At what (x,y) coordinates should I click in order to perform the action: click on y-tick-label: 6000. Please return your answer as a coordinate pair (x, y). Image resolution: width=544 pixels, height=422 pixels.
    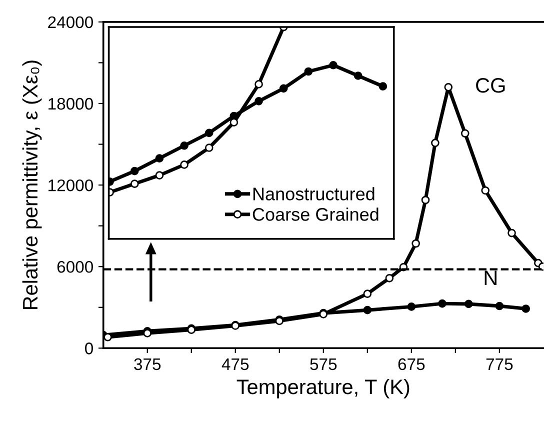
    Looking at the image, I should click on (75, 267).